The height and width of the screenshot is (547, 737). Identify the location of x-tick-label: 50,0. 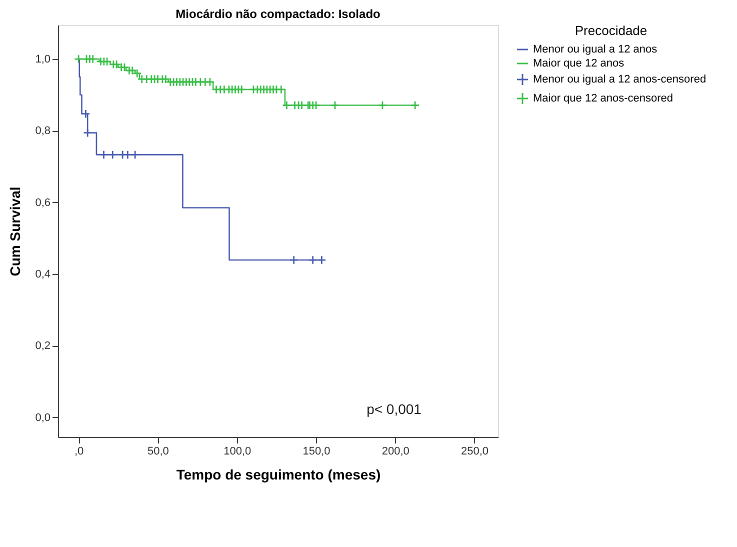
(158, 452).